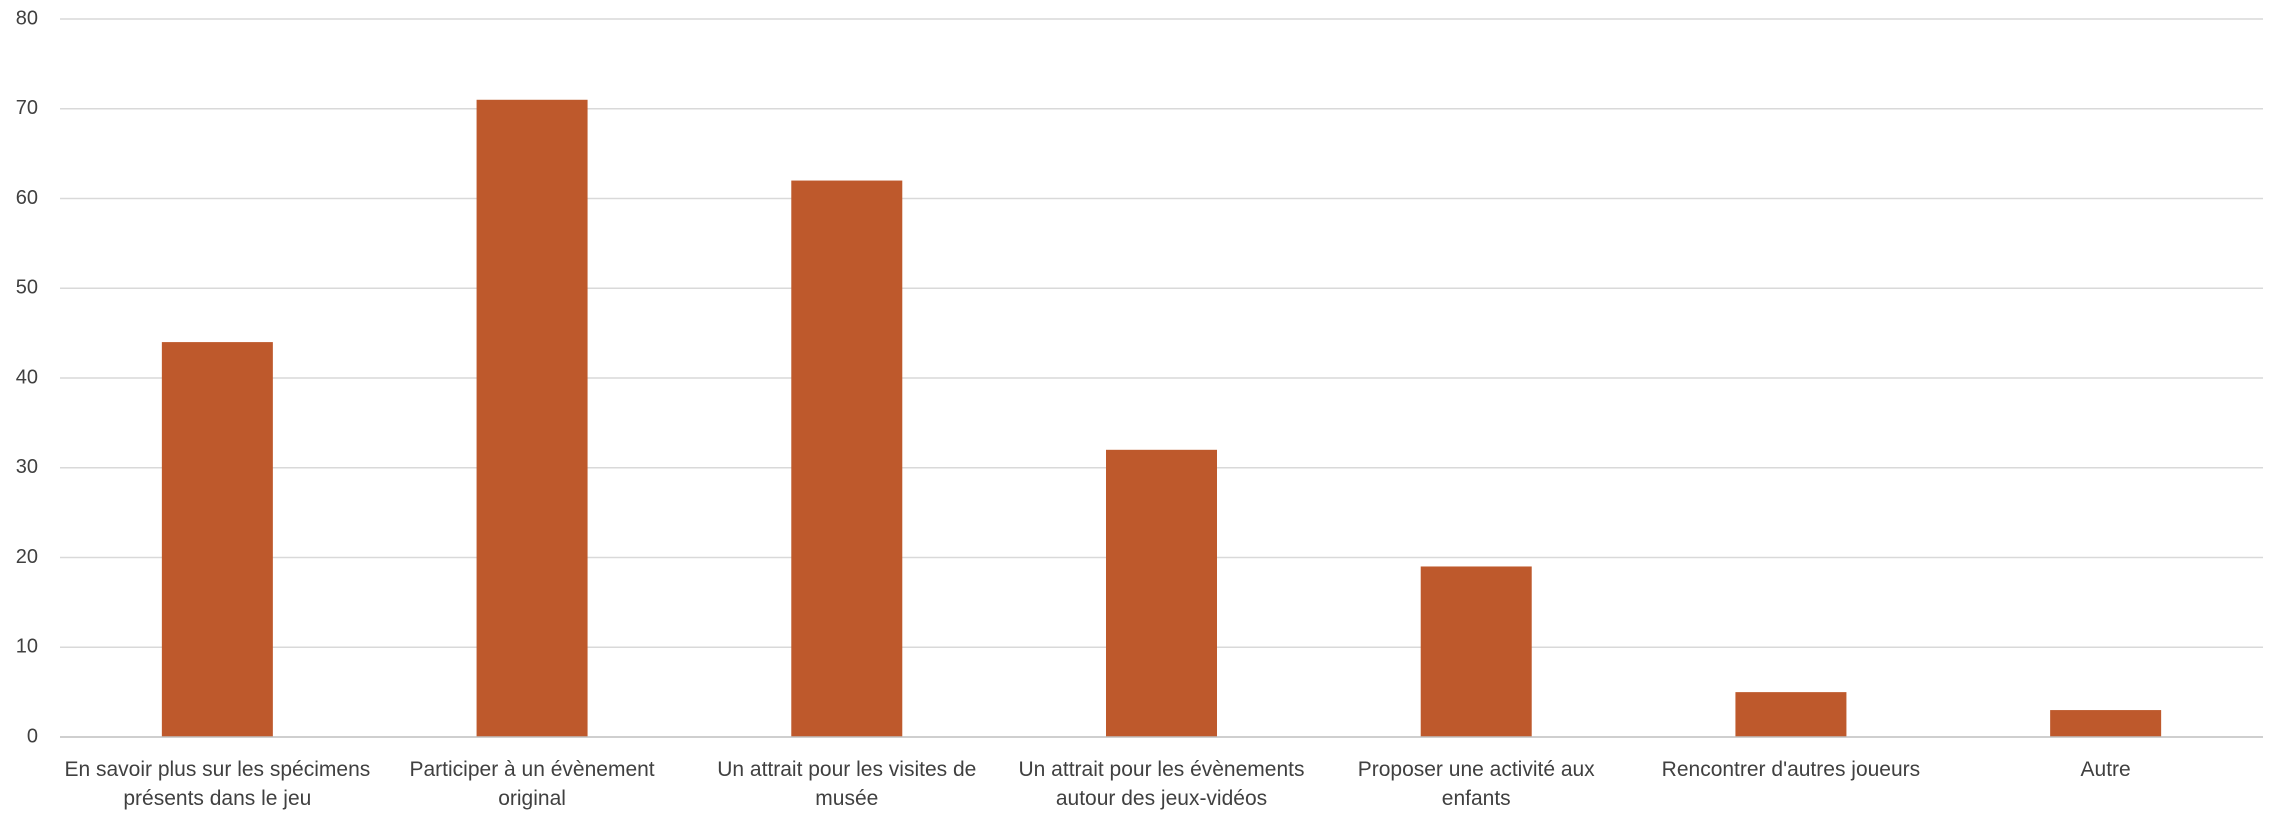  What do you see at coordinates (217, 769) in the screenshot?
I see `x-tick-label-line: En savoir plus sur les spécimens` at bounding box center [217, 769].